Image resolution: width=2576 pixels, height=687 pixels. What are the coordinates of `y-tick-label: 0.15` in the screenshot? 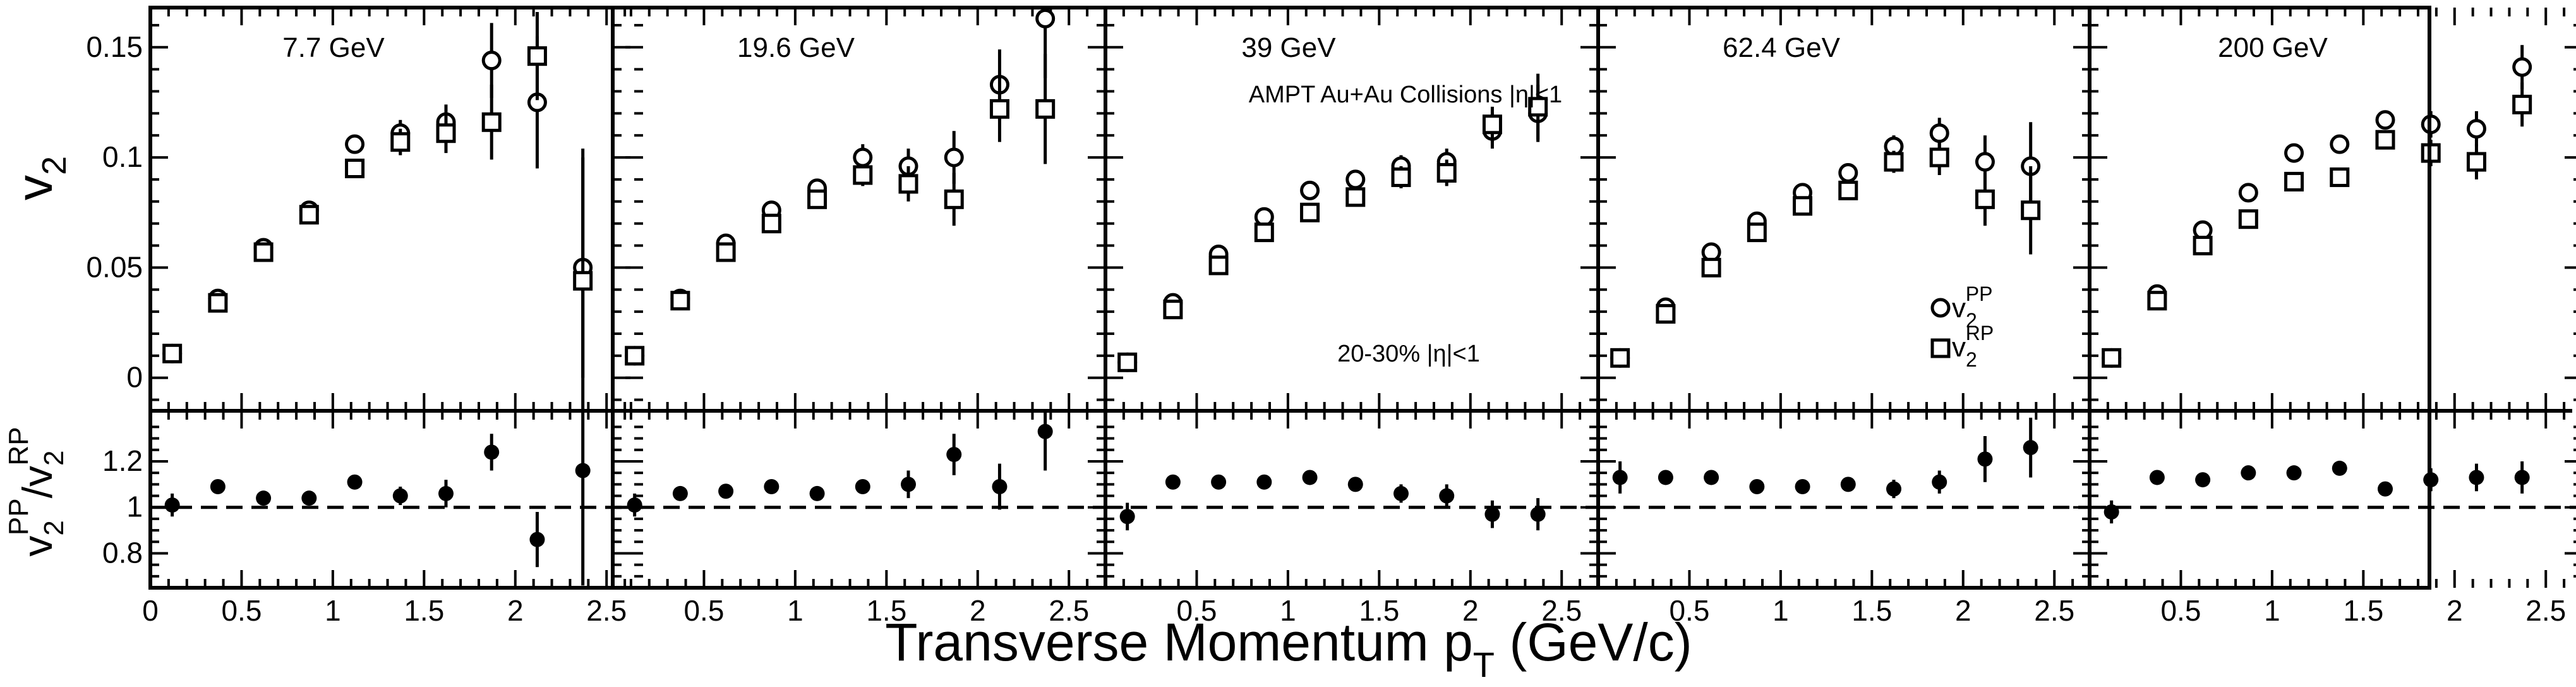 It's located at (114, 46).